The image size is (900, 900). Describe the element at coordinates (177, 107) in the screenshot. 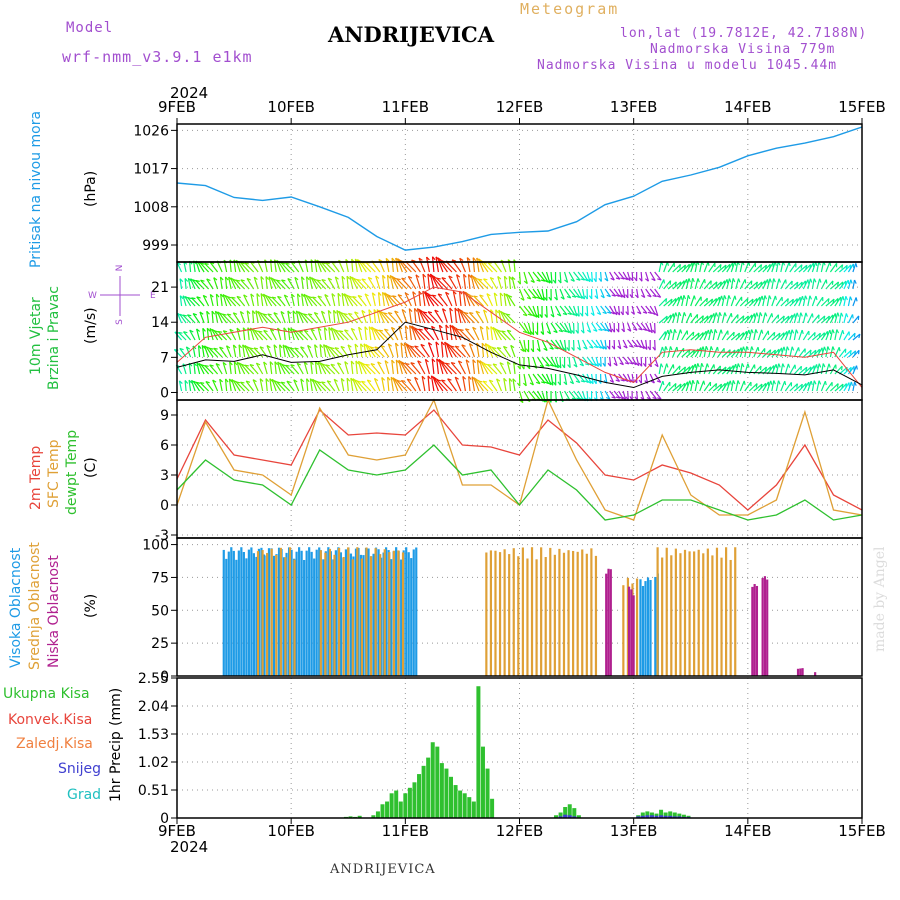

I see `x-tick-label-top: 9FEB` at that location.